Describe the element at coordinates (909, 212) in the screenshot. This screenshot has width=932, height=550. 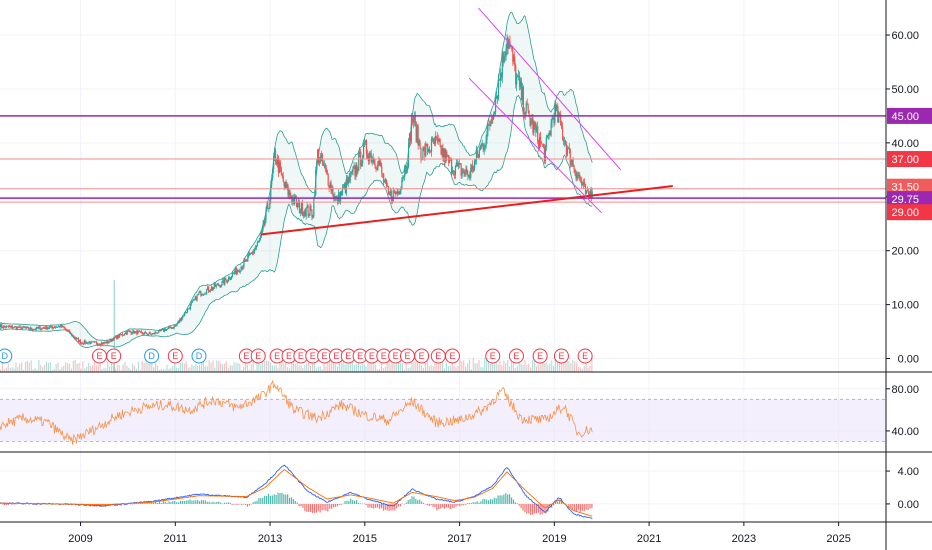
I see `price-tag-29-00: 29.00` at that location.